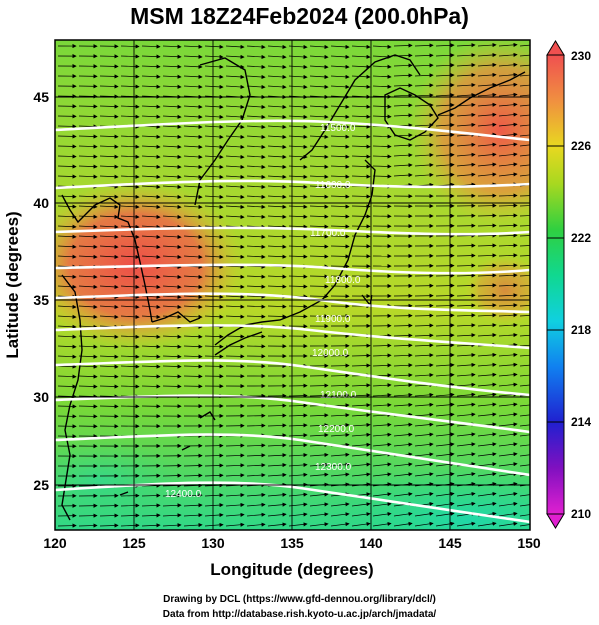  What do you see at coordinates (371, 543) in the screenshot?
I see `x-tick-label: 140` at bounding box center [371, 543].